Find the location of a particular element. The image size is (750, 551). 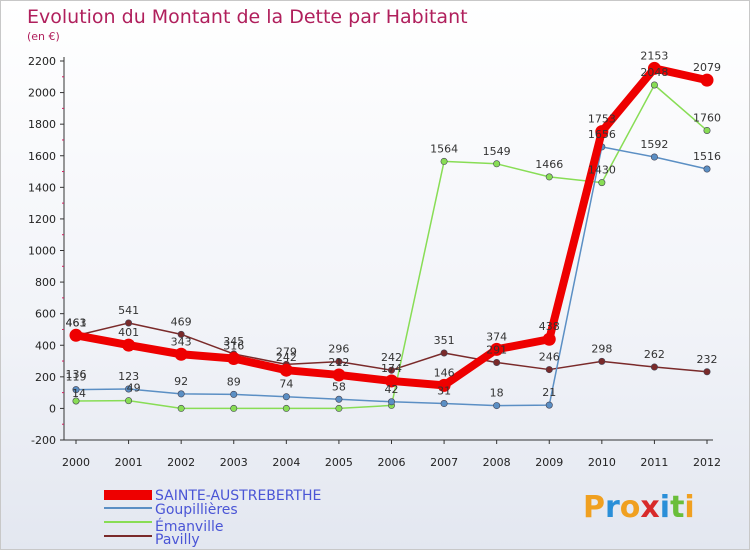

data-label-pavilly: 298 is located at coordinates (601, 348).